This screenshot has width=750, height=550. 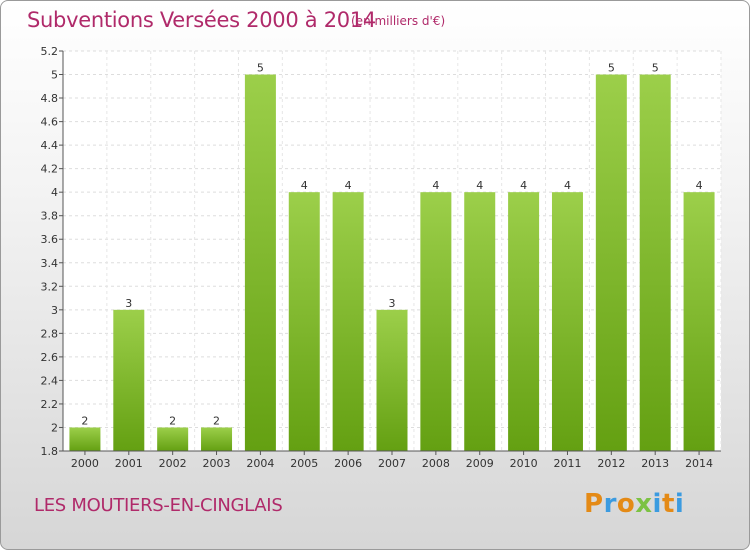 What do you see at coordinates (699, 463) in the screenshot?
I see `x-tick-label-2014: 2014` at bounding box center [699, 463].